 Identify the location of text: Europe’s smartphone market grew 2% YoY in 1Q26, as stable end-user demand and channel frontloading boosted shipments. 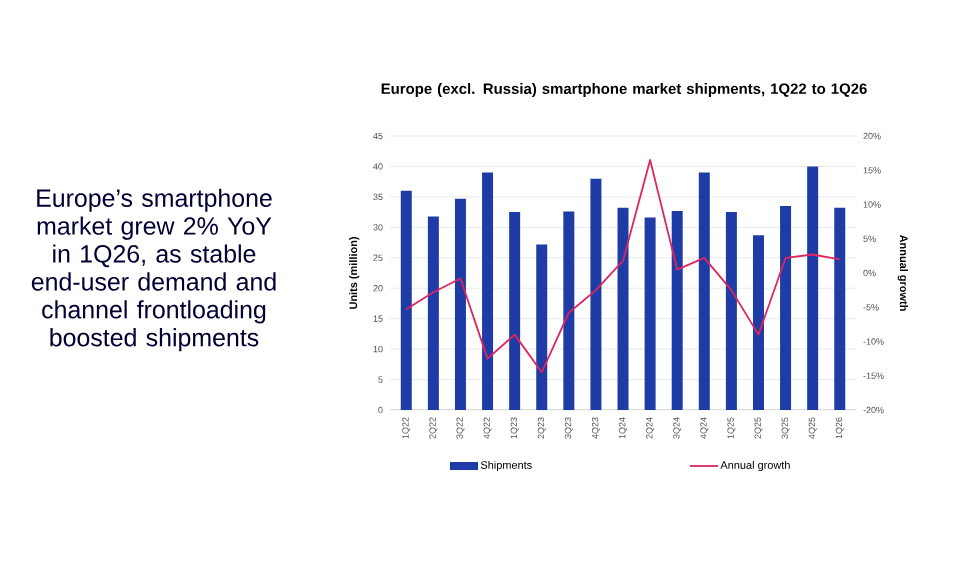
(153, 270).